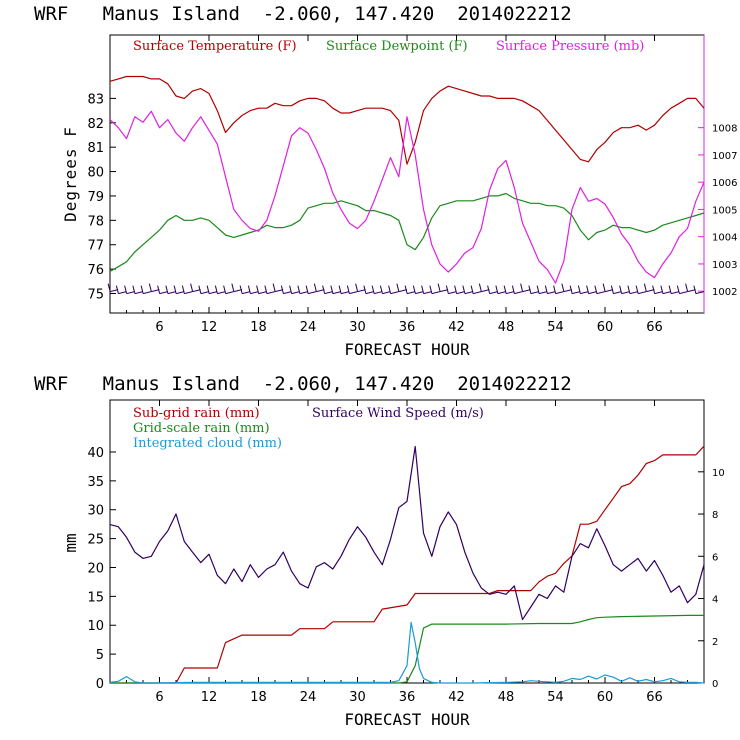 The width and height of the screenshot is (740, 740). What do you see at coordinates (357, 697) in the screenshot?
I see `bottom-x-tick-label: 30` at bounding box center [357, 697].